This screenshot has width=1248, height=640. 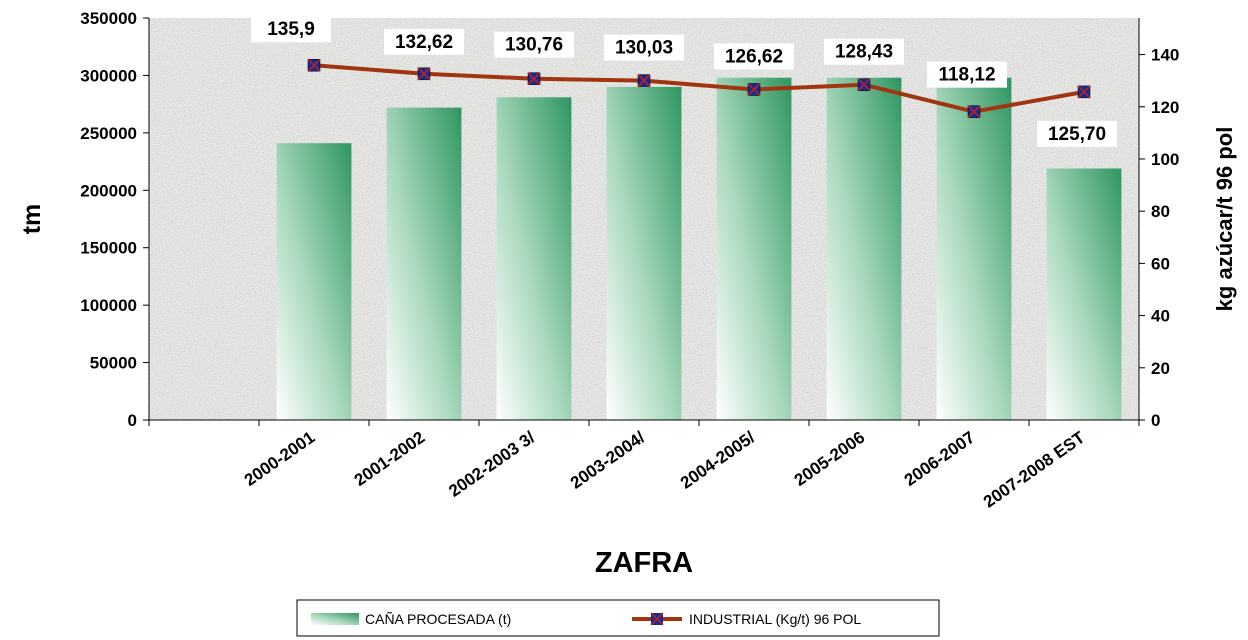 I want to click on line-series, so click(x=699, y=88).